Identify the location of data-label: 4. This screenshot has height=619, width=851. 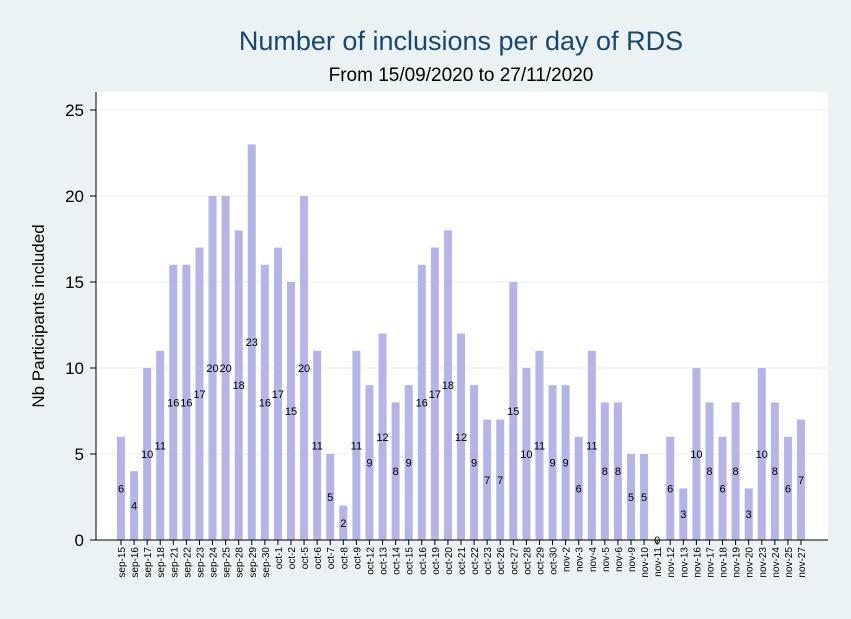
(134, 507).